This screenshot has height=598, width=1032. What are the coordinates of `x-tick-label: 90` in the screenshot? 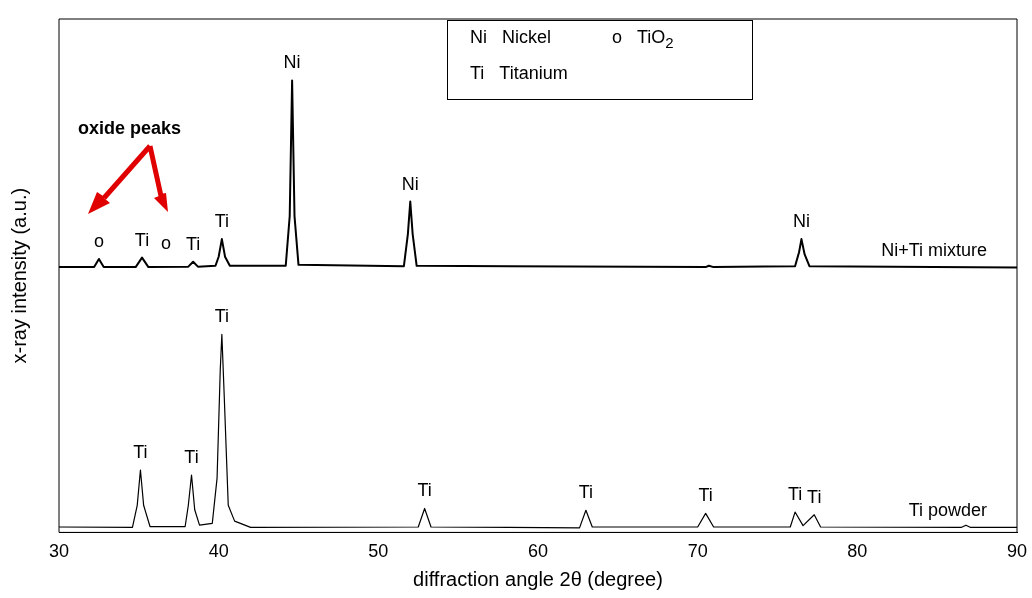 It's located at (1017, 551).